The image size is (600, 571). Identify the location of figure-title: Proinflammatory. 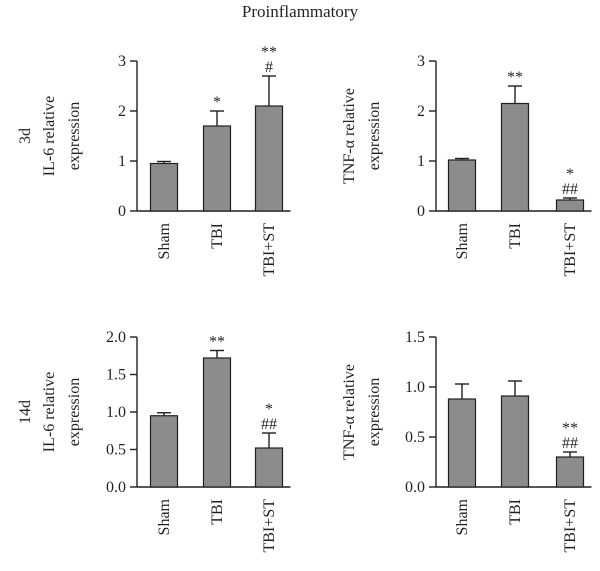
(300, 11).